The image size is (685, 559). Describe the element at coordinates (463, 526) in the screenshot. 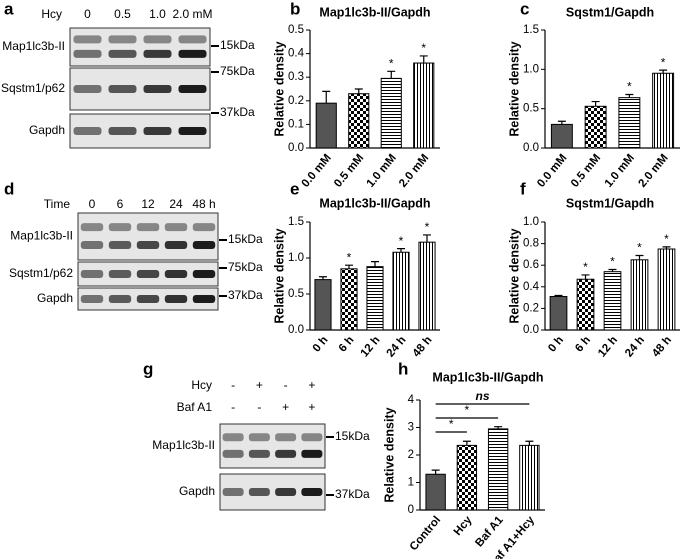

I see `x-tick-label: Hcy` at that location.